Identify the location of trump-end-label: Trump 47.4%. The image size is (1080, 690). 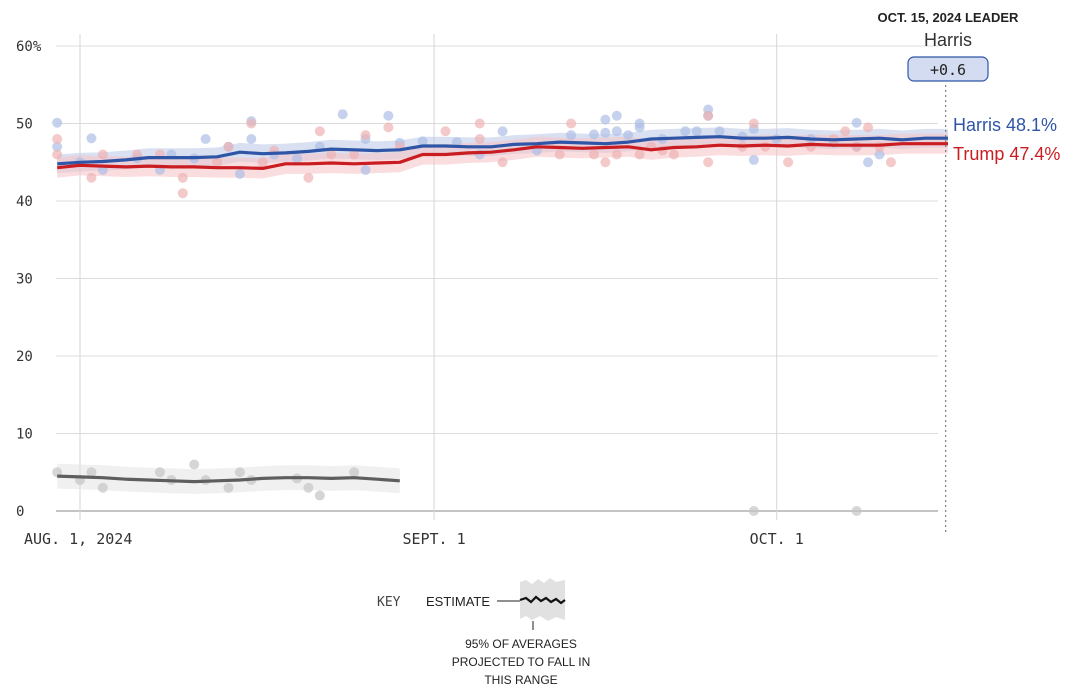
(1006, 154).